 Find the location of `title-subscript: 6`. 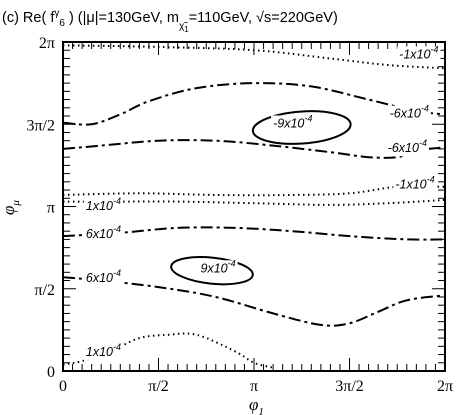

title-subscript: 6 is located at coordinates (62, 23).